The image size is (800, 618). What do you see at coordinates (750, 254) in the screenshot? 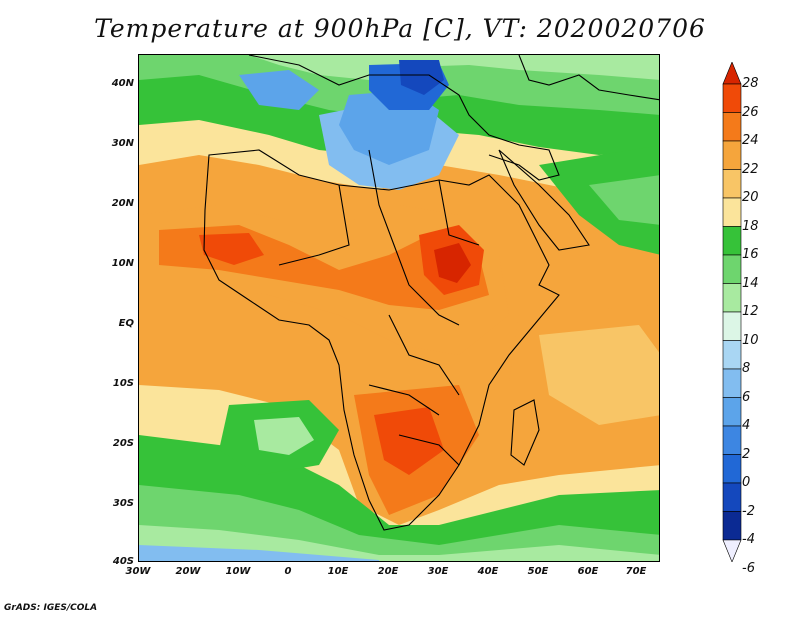
I see `colorbar-label: 16` at bounding box center [750, 254].